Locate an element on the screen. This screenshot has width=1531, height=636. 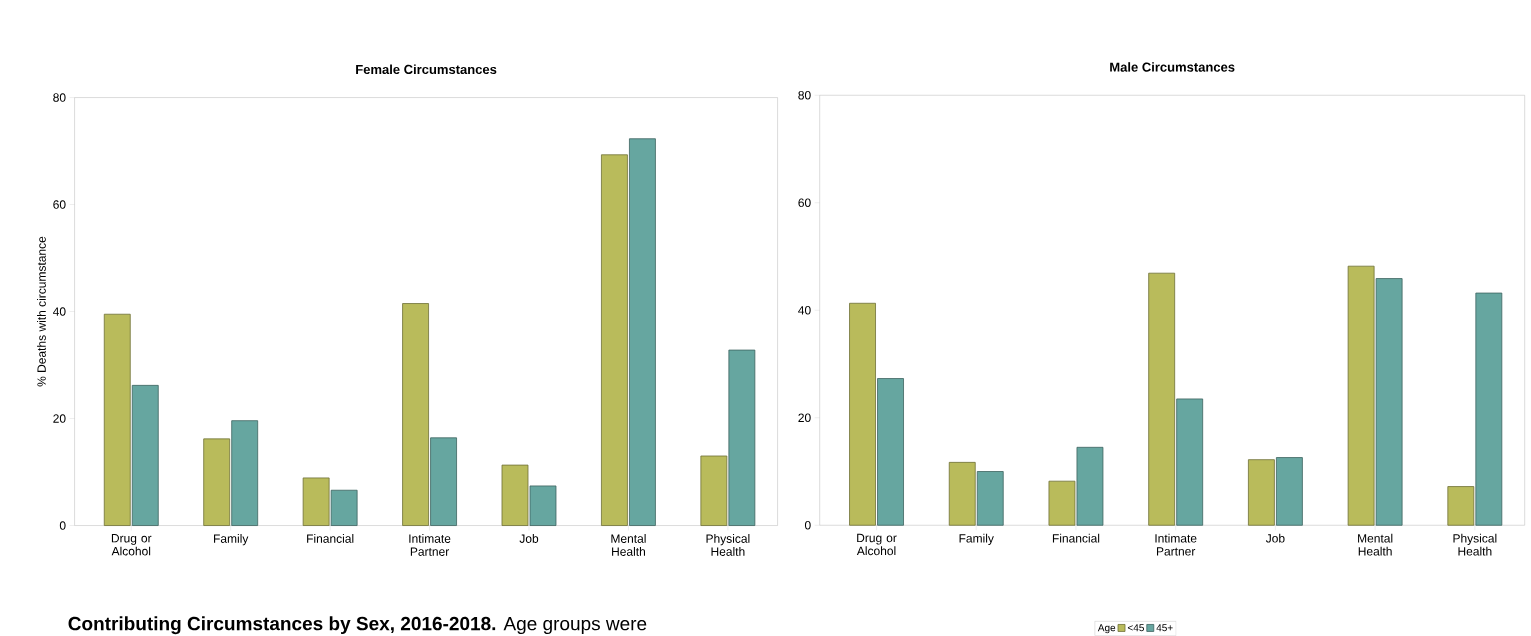
legend-label: 45+ is located at coordinates (1164, 628).